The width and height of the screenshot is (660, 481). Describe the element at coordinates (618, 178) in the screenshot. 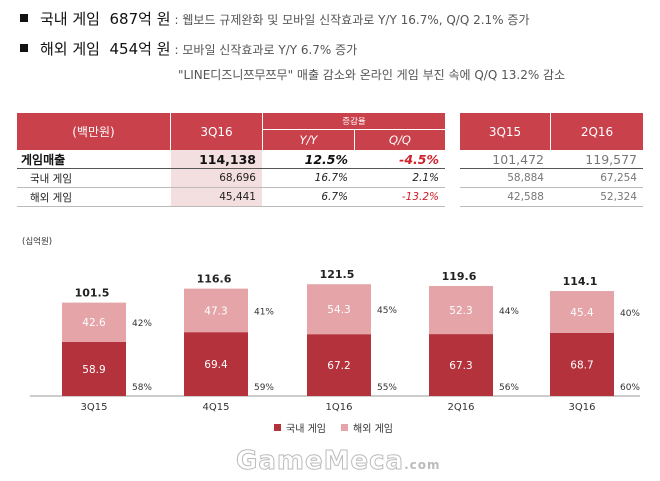

I see `table-cell-prev2: 67,254` at that location.